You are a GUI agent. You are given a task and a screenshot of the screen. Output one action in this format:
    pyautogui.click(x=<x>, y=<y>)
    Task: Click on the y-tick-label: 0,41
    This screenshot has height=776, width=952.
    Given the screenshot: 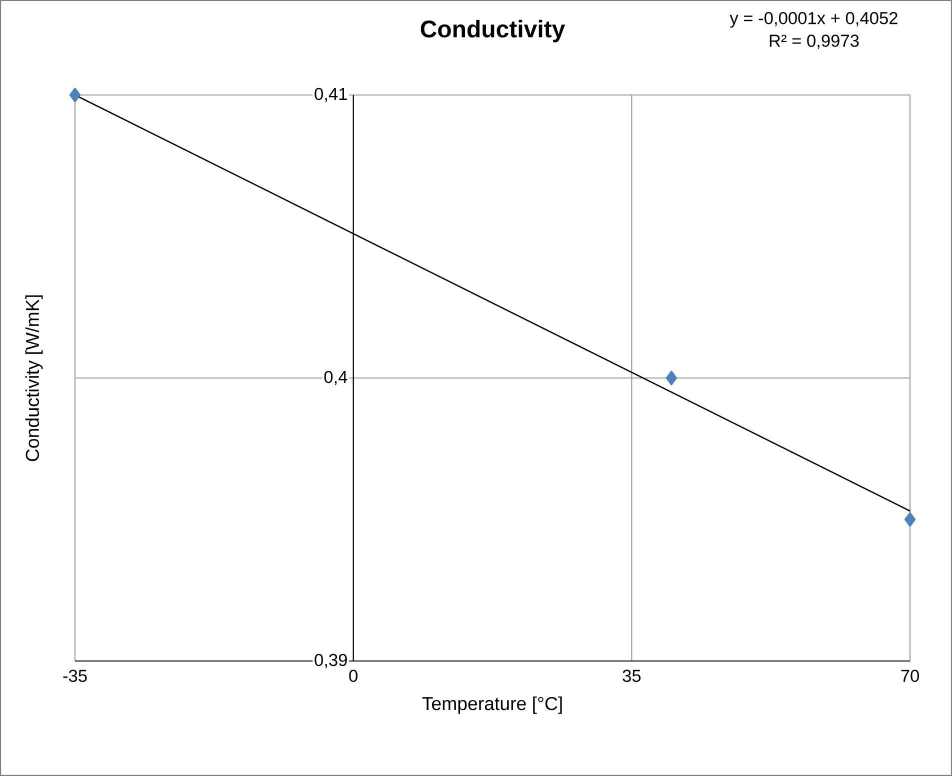 What is the action you would take?
    pyautogui.click(x=330, y=95)
    